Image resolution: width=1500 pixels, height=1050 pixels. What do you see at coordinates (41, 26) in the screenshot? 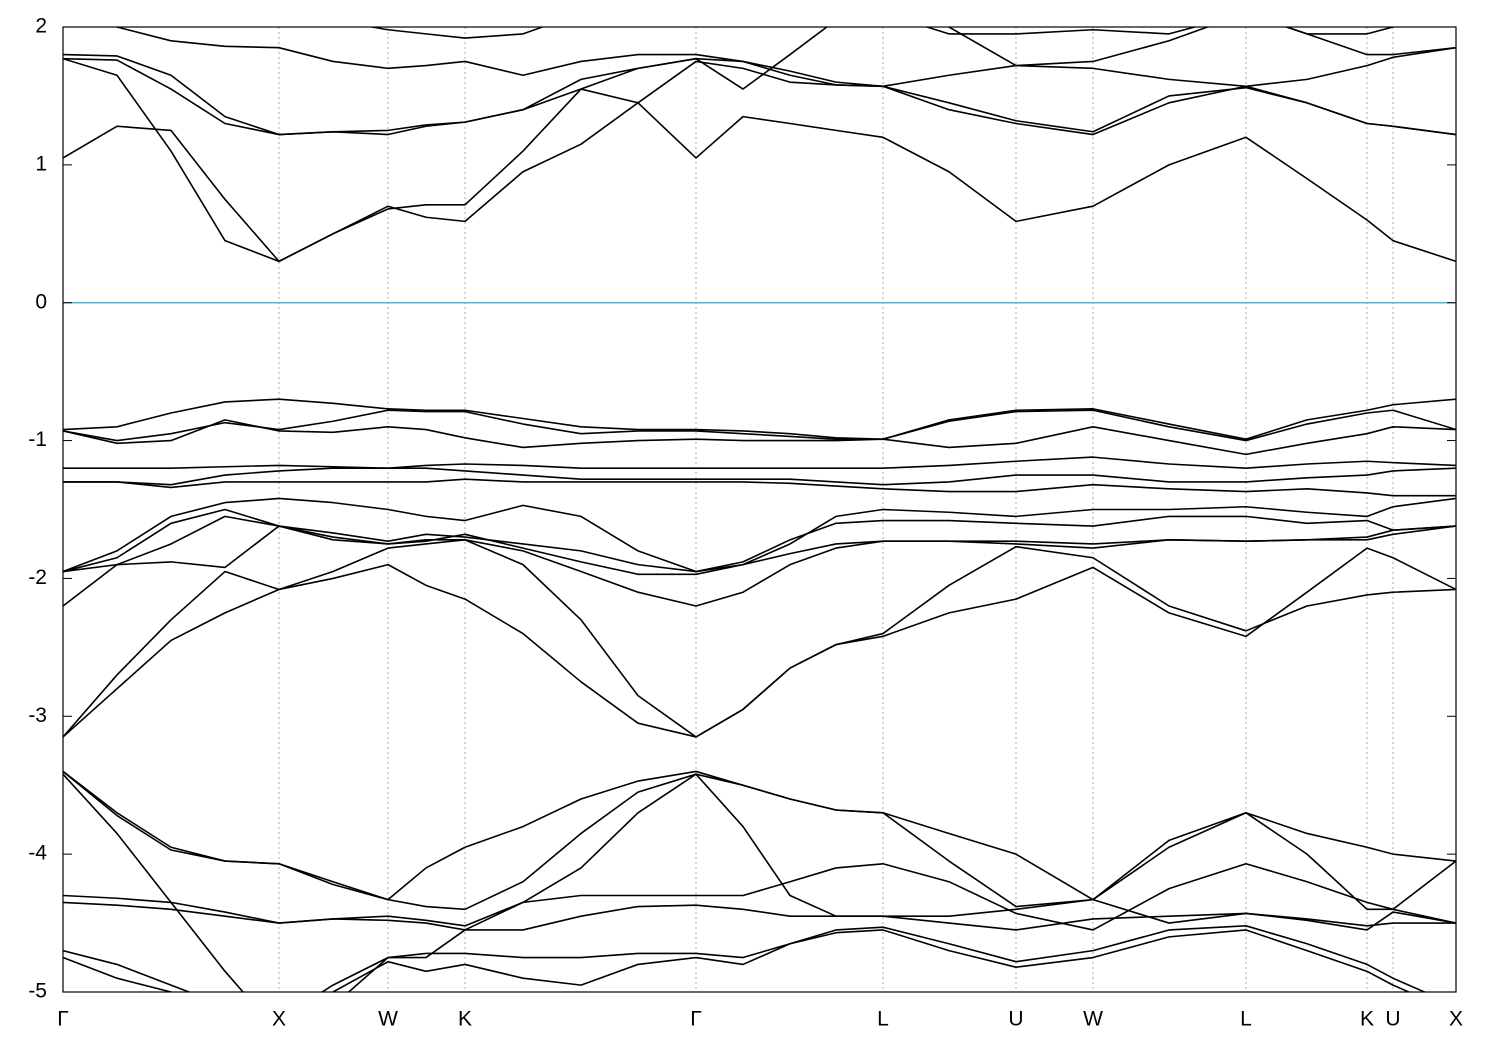
I see `y-tick-label: 2` at bounding box center [41, 26].